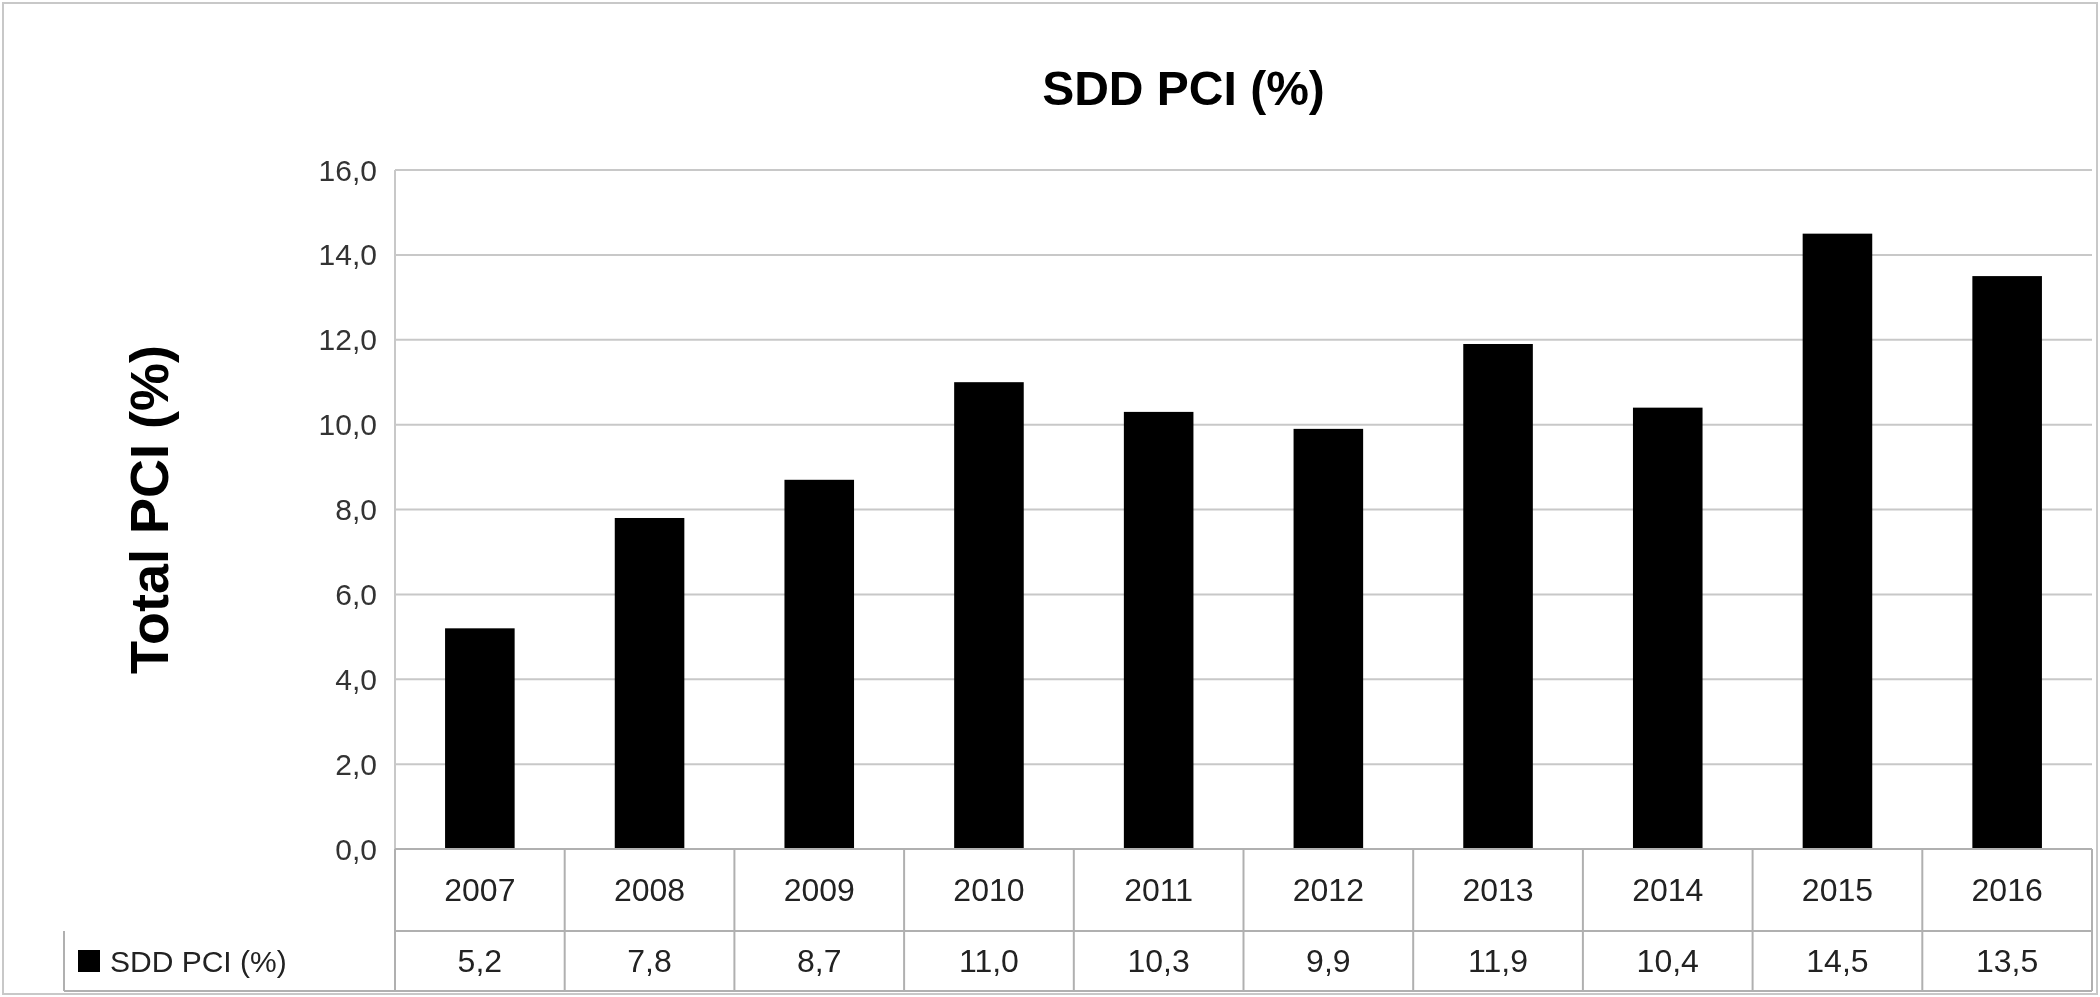  I want to click on data-label: 5,2, so click(480, 961).